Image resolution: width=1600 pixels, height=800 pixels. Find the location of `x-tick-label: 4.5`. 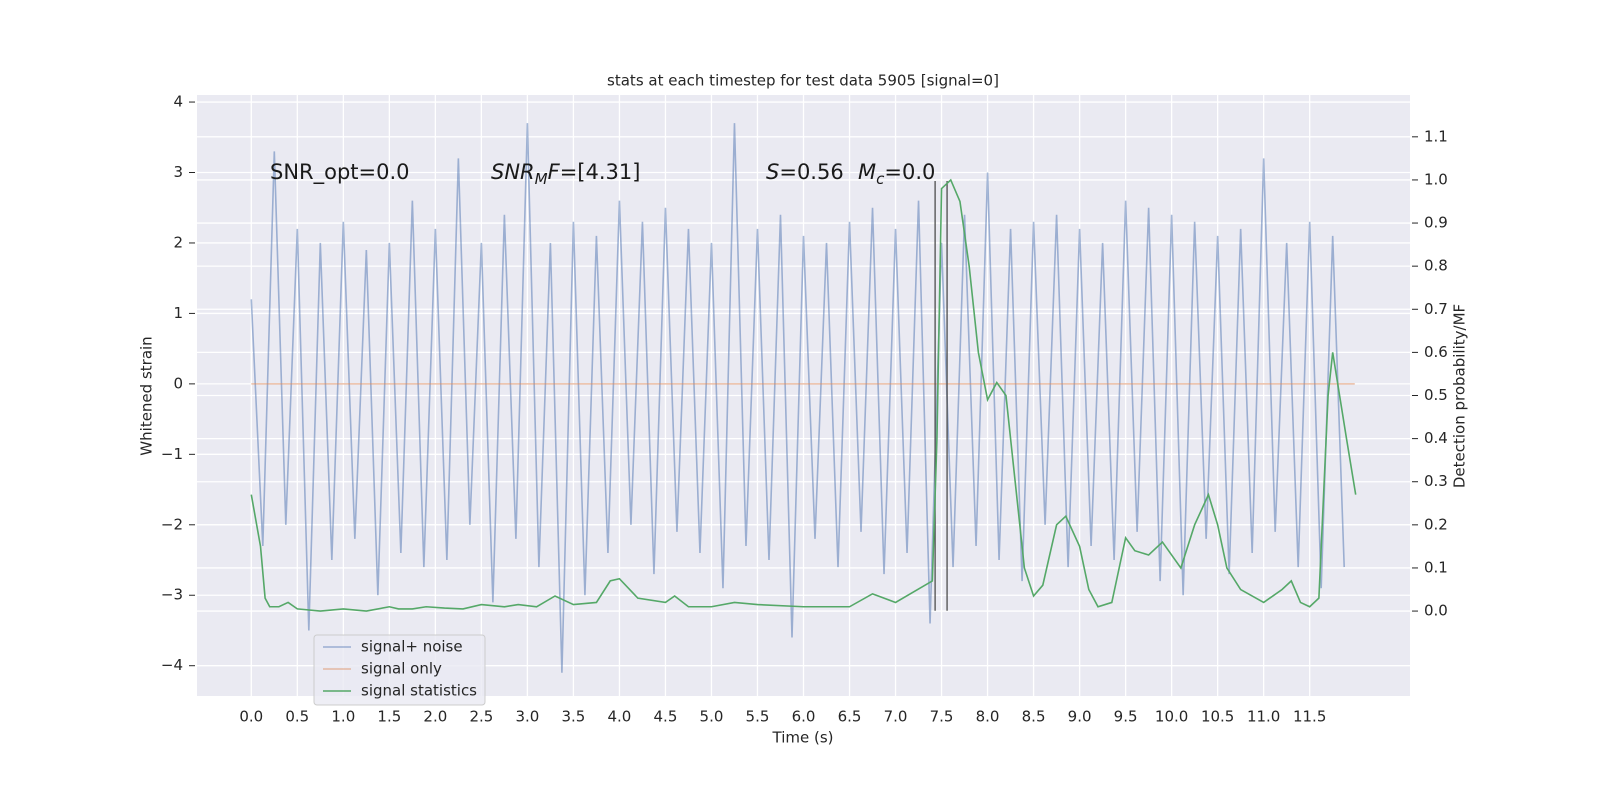

x-tick-label: 4.5 is located at coordinates (666, 717).